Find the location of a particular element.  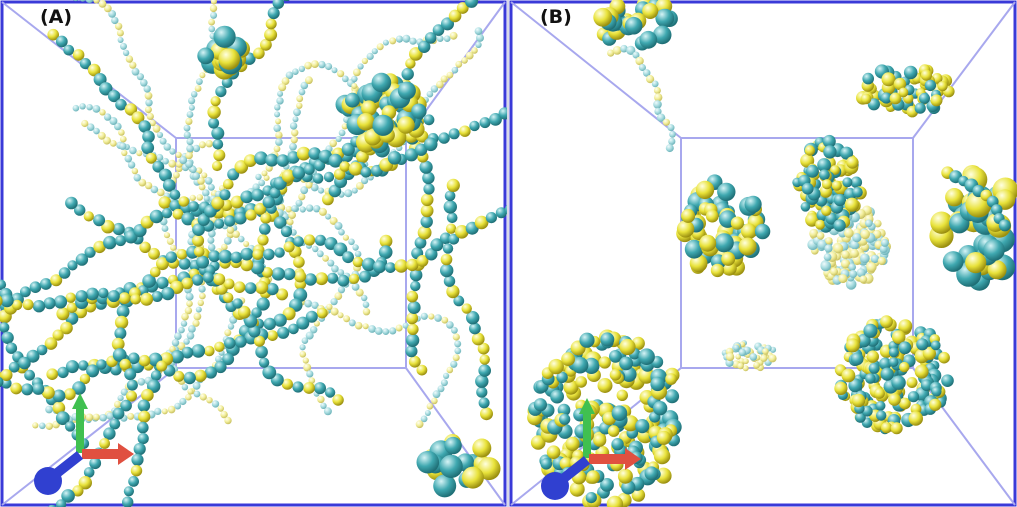

panel-label-b: (B) is located at coordinates (556, 17).